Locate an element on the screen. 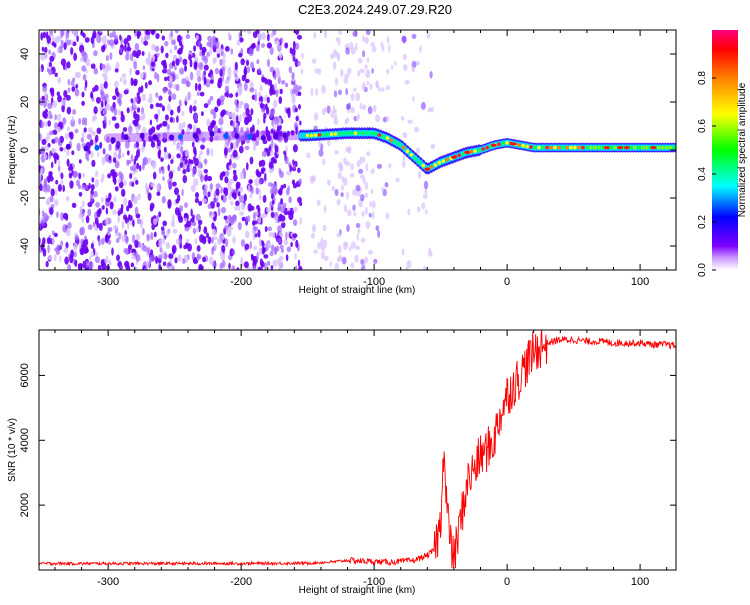 The width and height of the screenshot is (750, 605). spectrogram-xtick-label: -200 is located at coordinates (241, 282).